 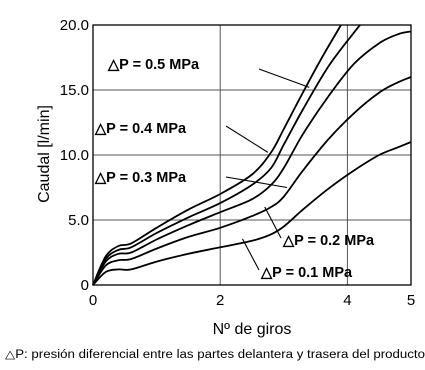 I want to click on x-tick-label: 2, so click(x=220, y=300).